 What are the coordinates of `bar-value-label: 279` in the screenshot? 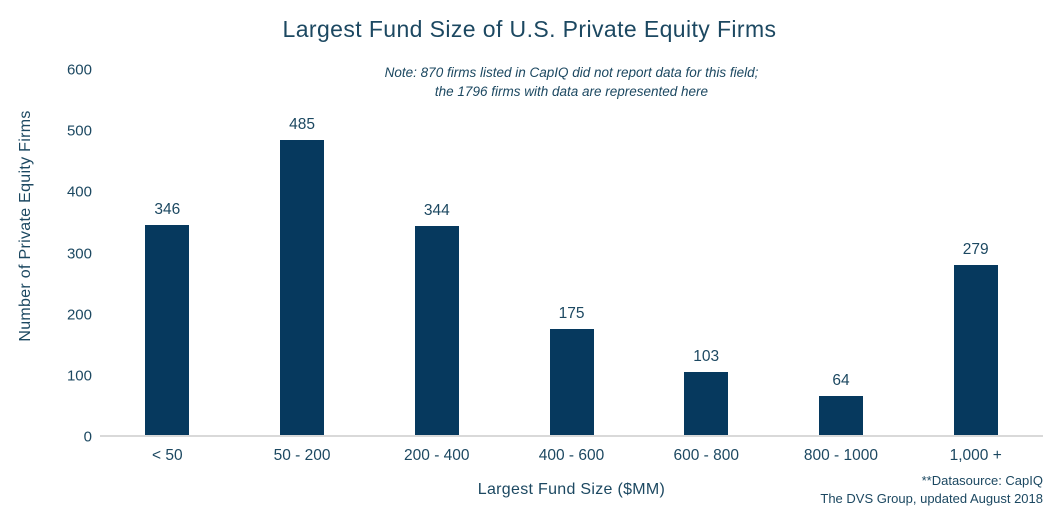 It's located at (975, 250).